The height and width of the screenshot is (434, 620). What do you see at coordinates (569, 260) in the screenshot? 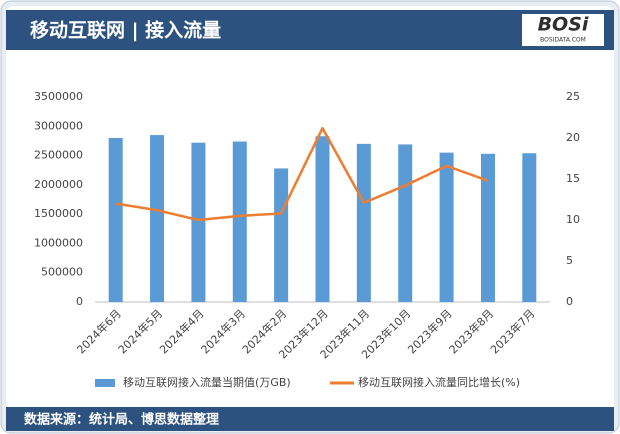
I see `y2-tick-label: 5` at bounding box center [569, 260].